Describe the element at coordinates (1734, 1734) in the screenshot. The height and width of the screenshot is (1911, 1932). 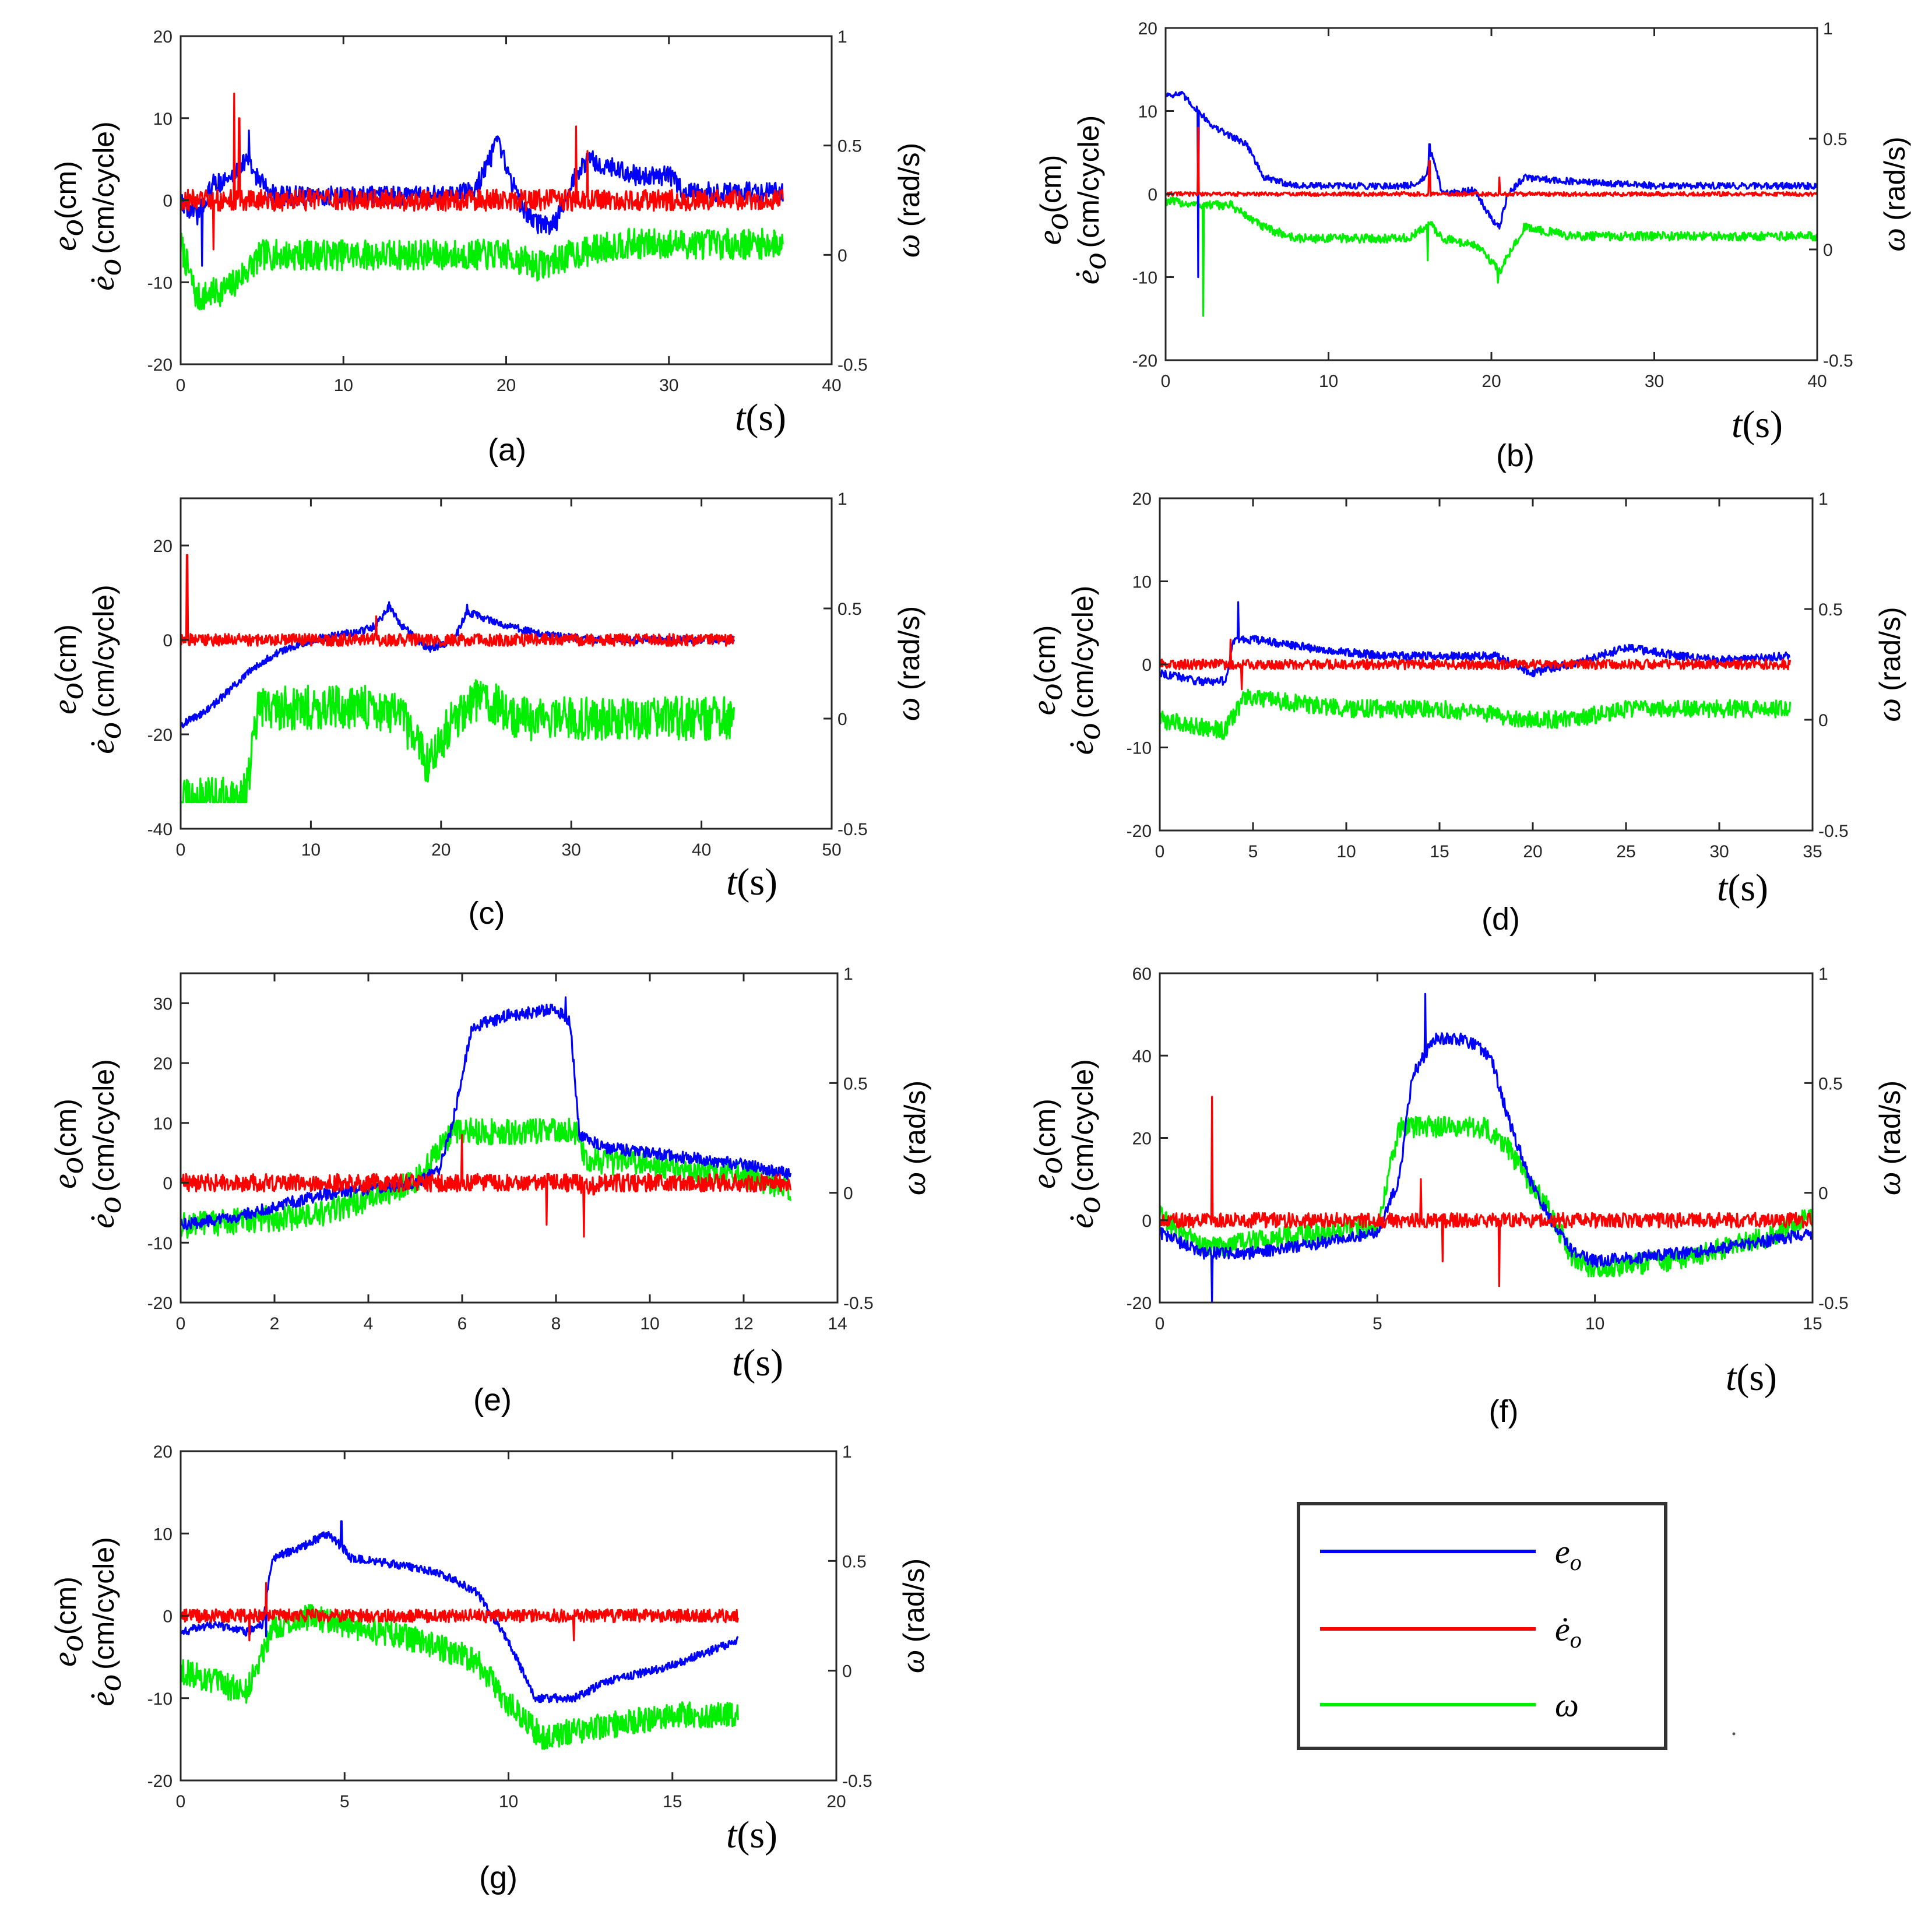
I see `stray-dot` at that location.